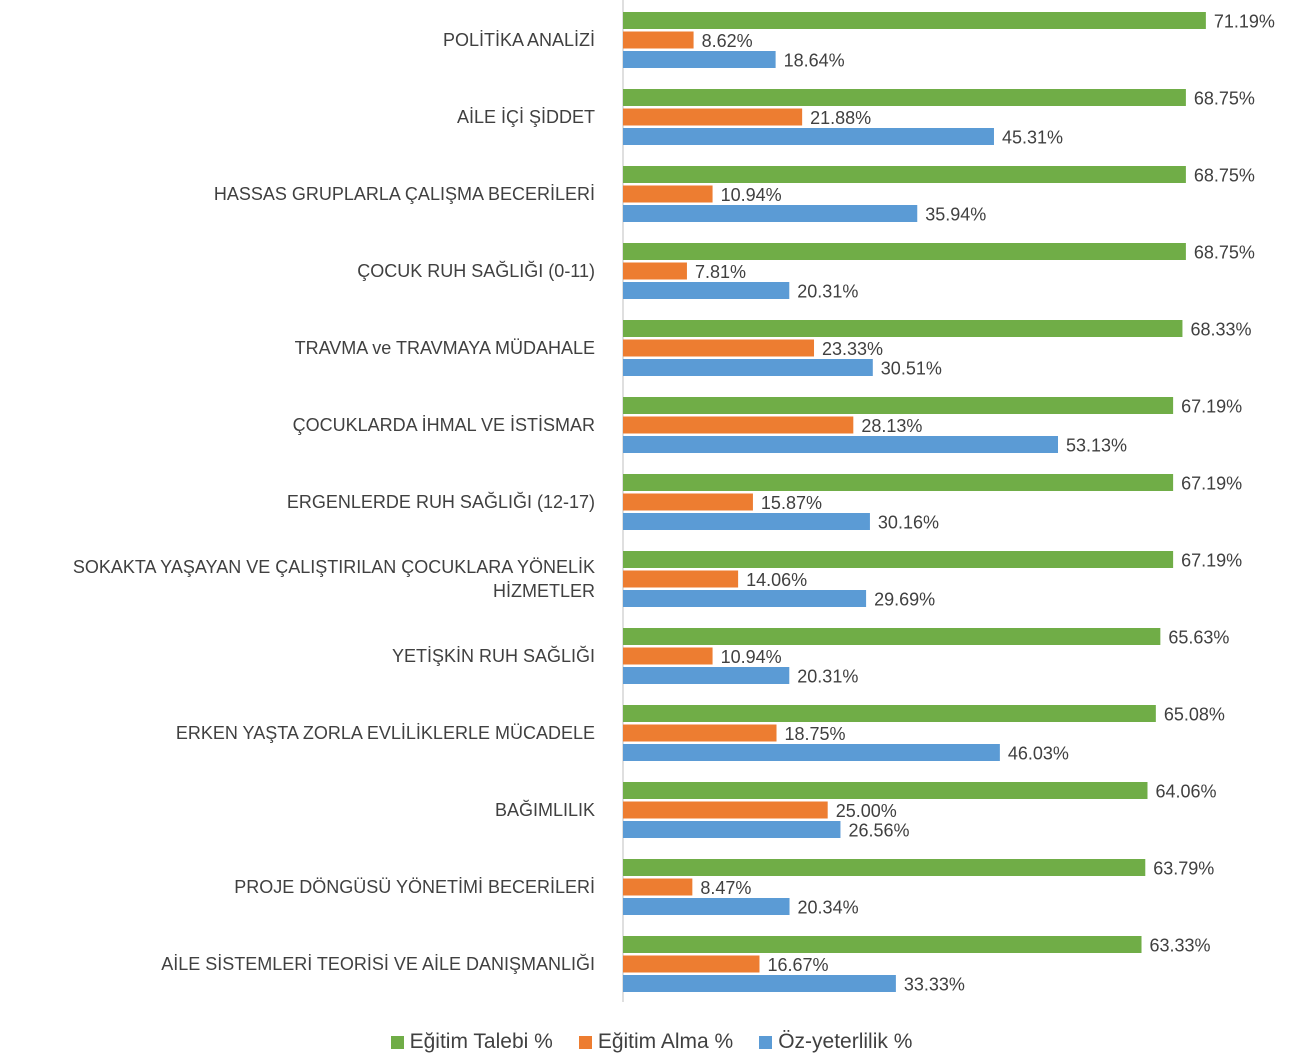 This screenshot has height=1061, width=1303. I want to click on value-label: 64.06%, so click(1185, 791).